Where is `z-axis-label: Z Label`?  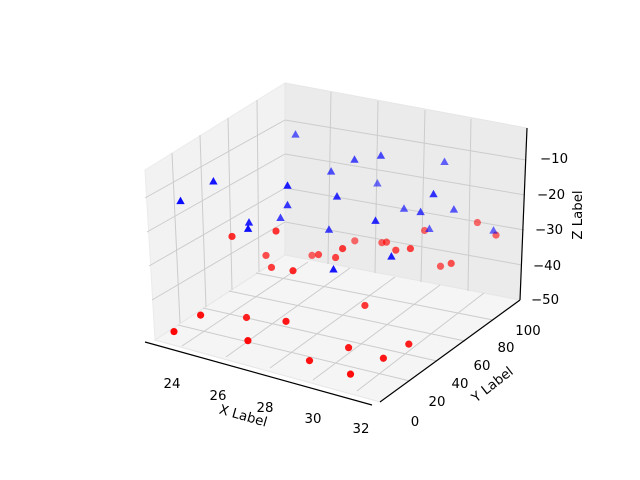
z-axis-label: Z Label is located at coordinates (578, 214).